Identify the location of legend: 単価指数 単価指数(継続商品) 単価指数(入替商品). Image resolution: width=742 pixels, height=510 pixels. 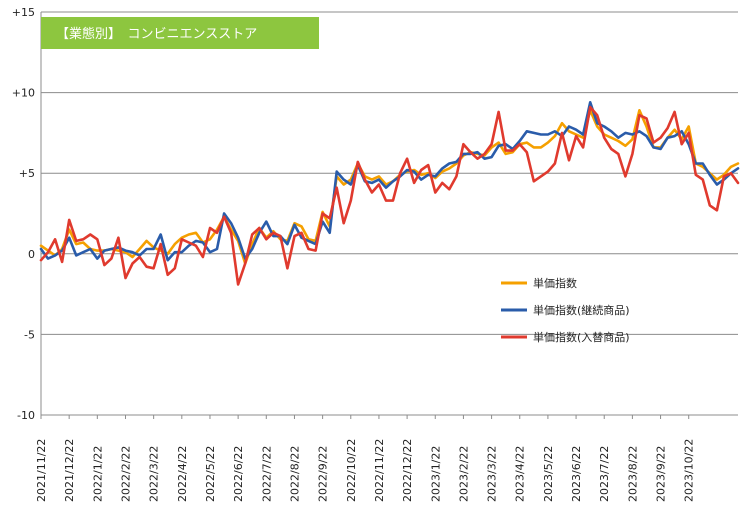
(565, 310).